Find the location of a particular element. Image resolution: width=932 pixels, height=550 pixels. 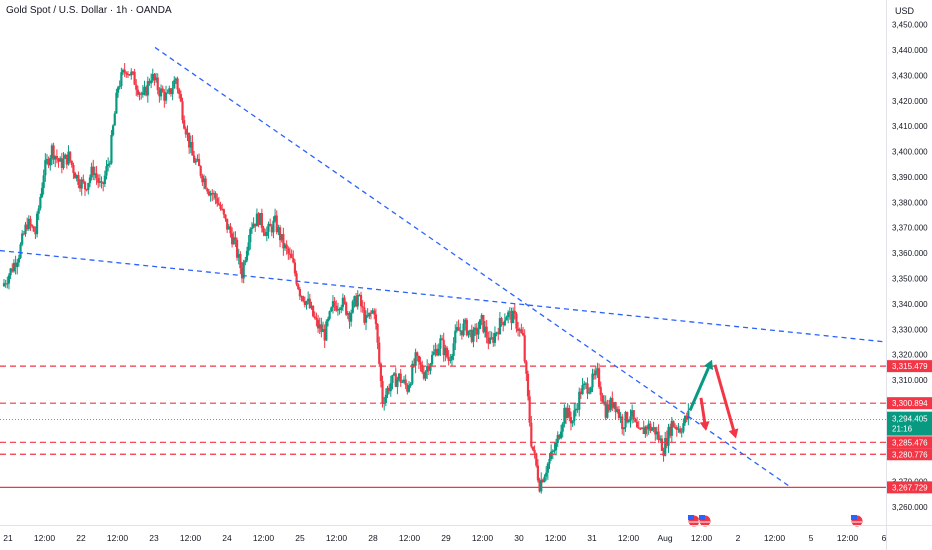

currency-label: USD is located at coordinates (905, 11).